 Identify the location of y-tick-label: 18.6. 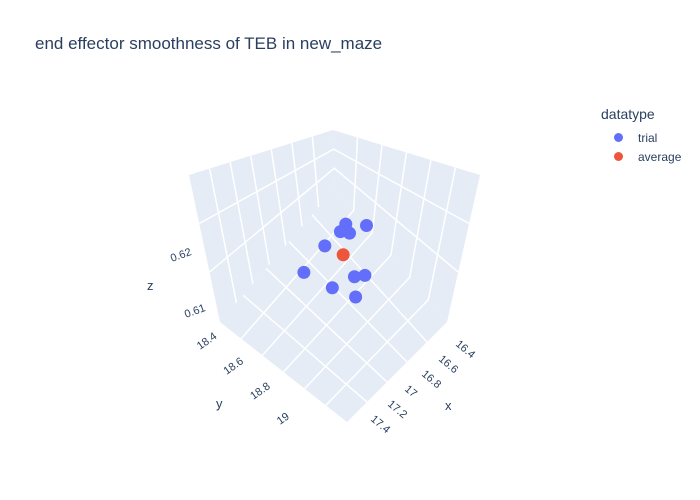
(234, 366).